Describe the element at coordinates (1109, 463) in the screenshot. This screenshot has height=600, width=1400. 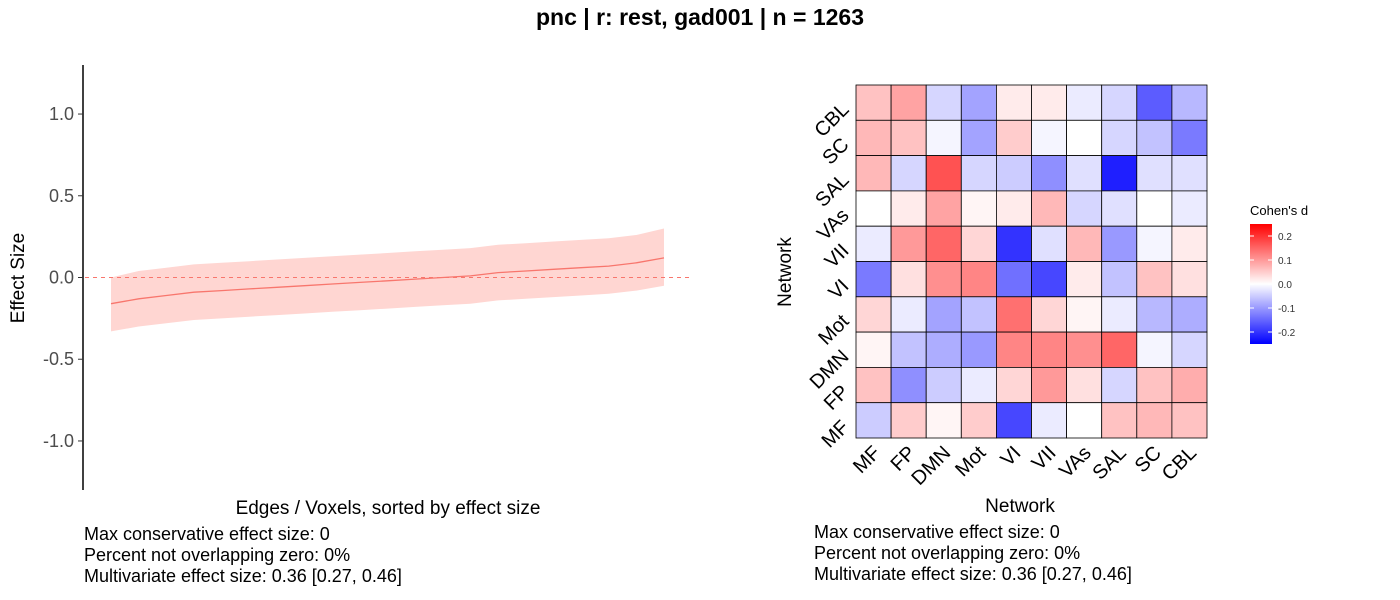
I see `x-network-label: SAL` at that location.